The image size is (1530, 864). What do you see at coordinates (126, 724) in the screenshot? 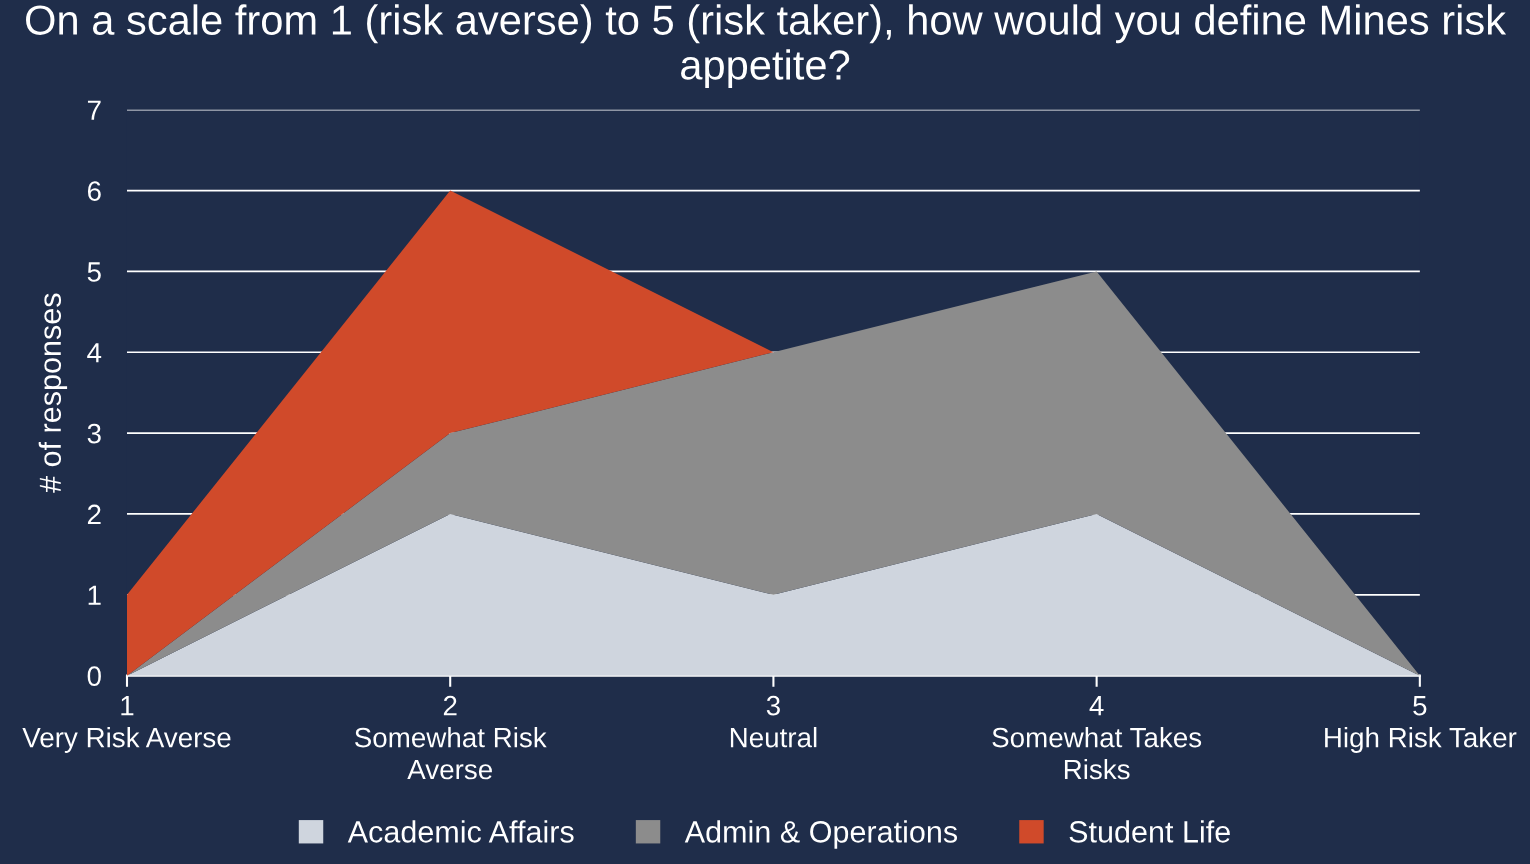
I see `x-tick-label: 1 Very Risk Averse` at bounding box center [126, 724].